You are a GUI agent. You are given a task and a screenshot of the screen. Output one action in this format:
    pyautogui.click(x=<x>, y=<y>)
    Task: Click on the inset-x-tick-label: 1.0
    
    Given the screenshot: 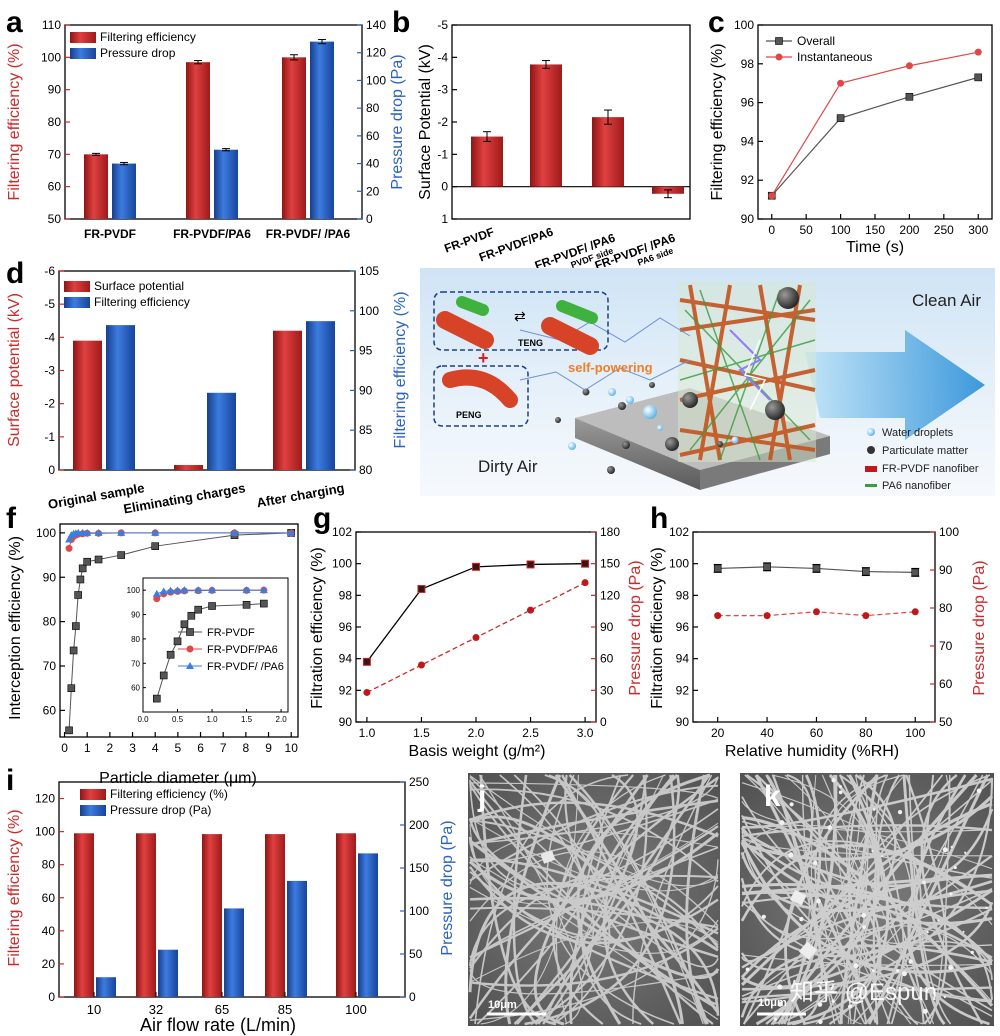 What is the action you would take?
    pyautogui.click(x=212, y=719)
    